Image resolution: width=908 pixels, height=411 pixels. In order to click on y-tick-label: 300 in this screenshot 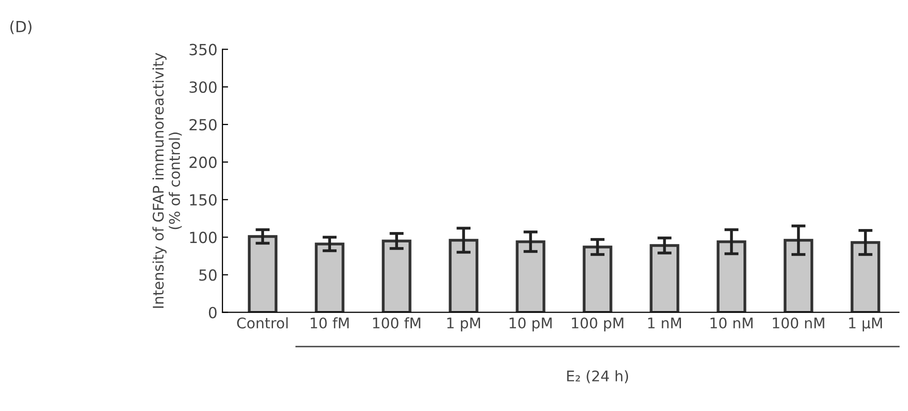, I will do `click(203, 87)`.